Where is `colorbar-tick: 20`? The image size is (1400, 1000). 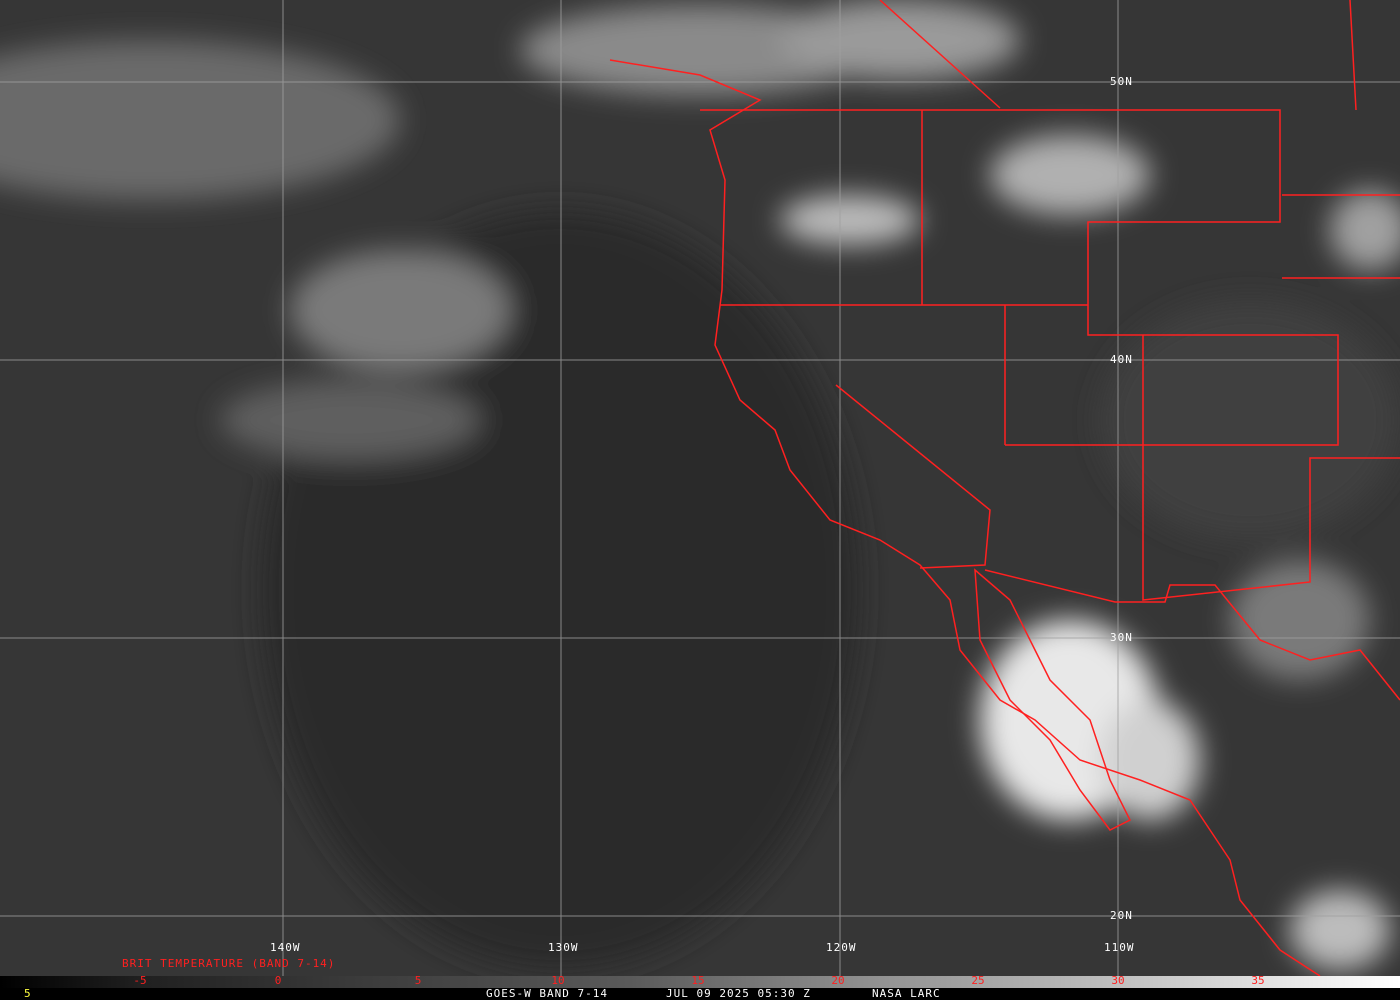
colorbar-tick: 20 is located at coordinates (838, 980).